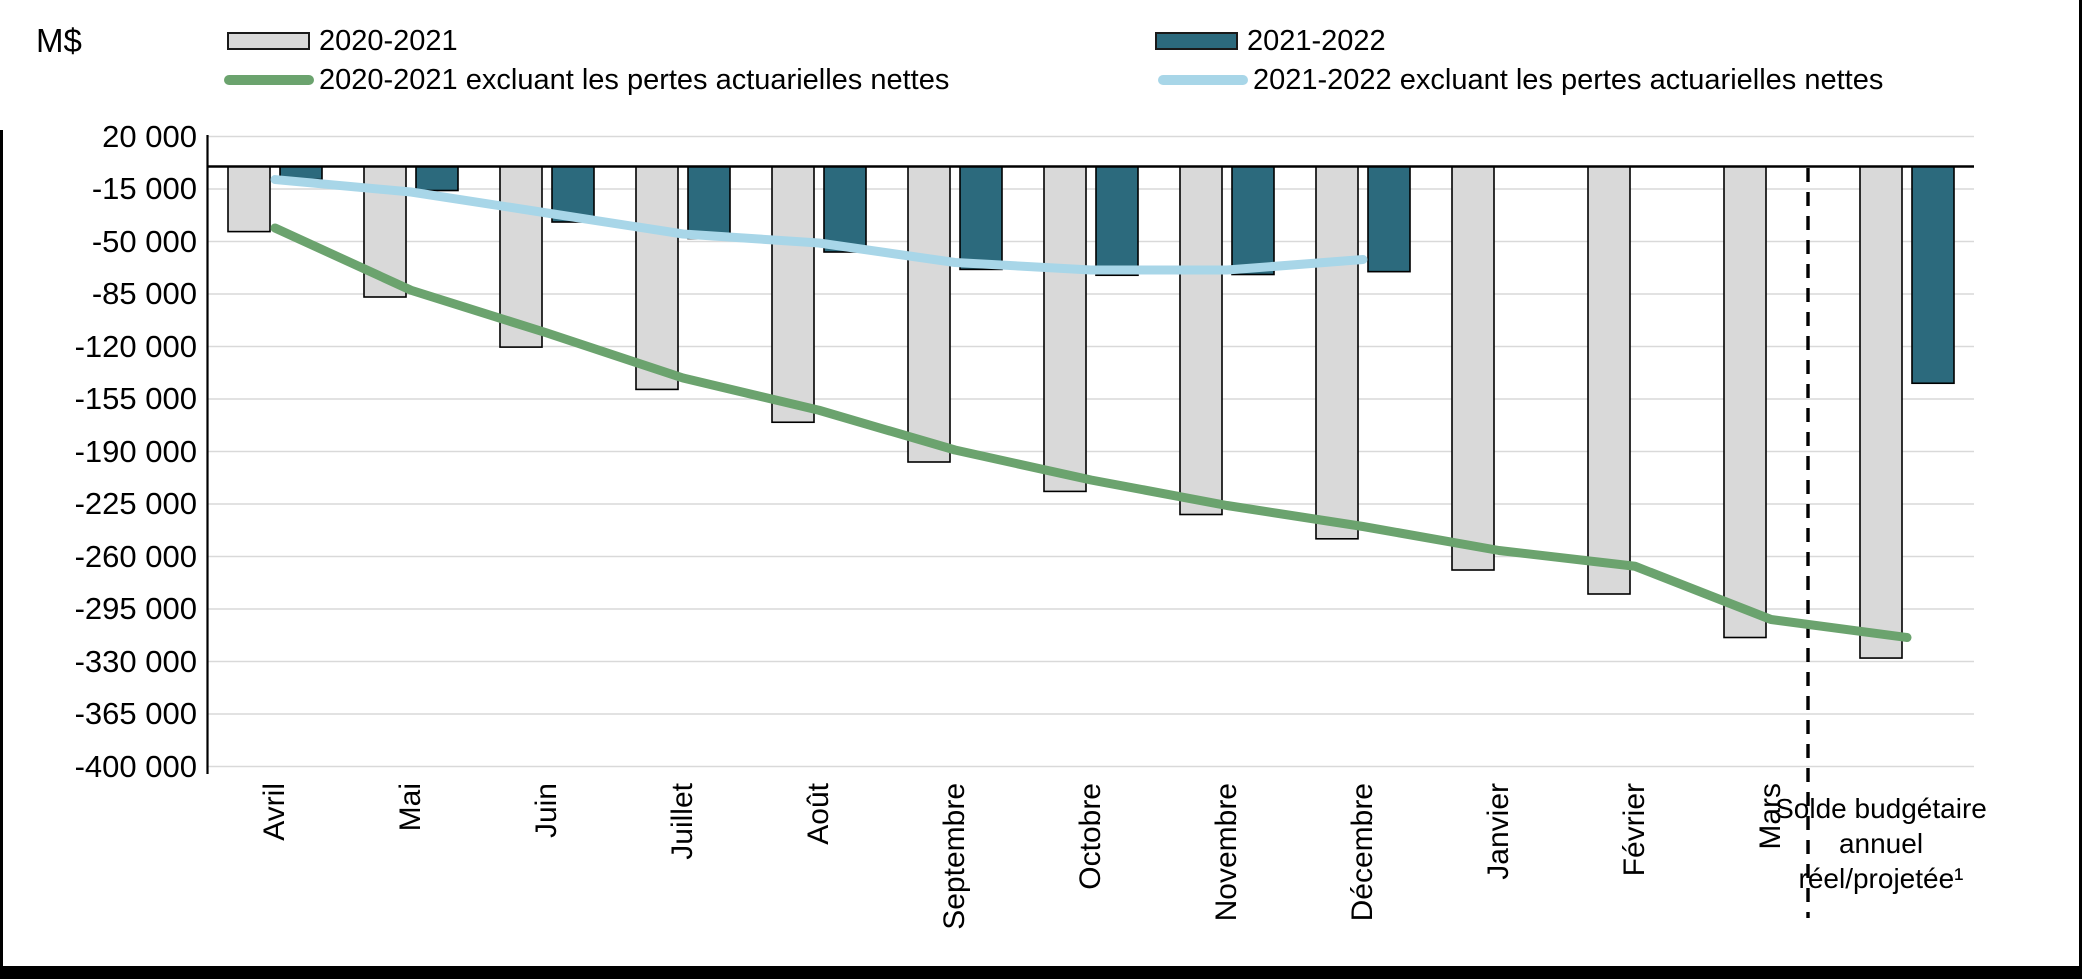  Describe the element at coordinates (981, 218) in the screenshot. I see `bar-2021-2022-Septembre` at that location.